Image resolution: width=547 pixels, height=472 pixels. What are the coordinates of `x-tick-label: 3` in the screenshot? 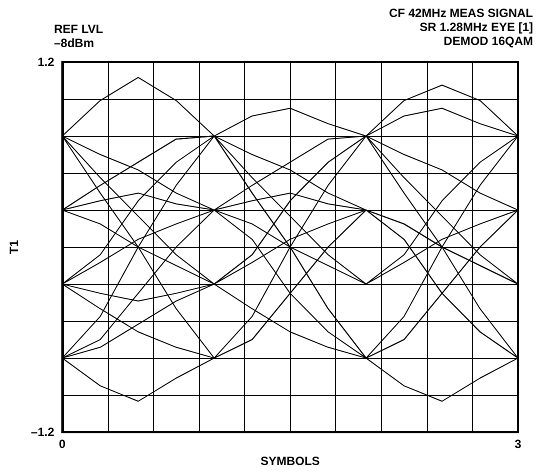 It's located at (518, 444).